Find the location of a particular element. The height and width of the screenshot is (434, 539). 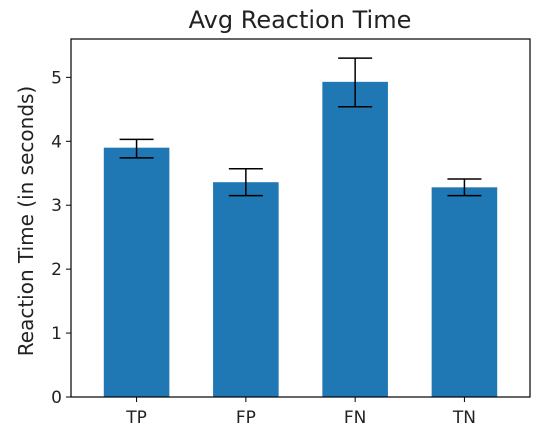

bar-tp is located at coordinates (136, 272).